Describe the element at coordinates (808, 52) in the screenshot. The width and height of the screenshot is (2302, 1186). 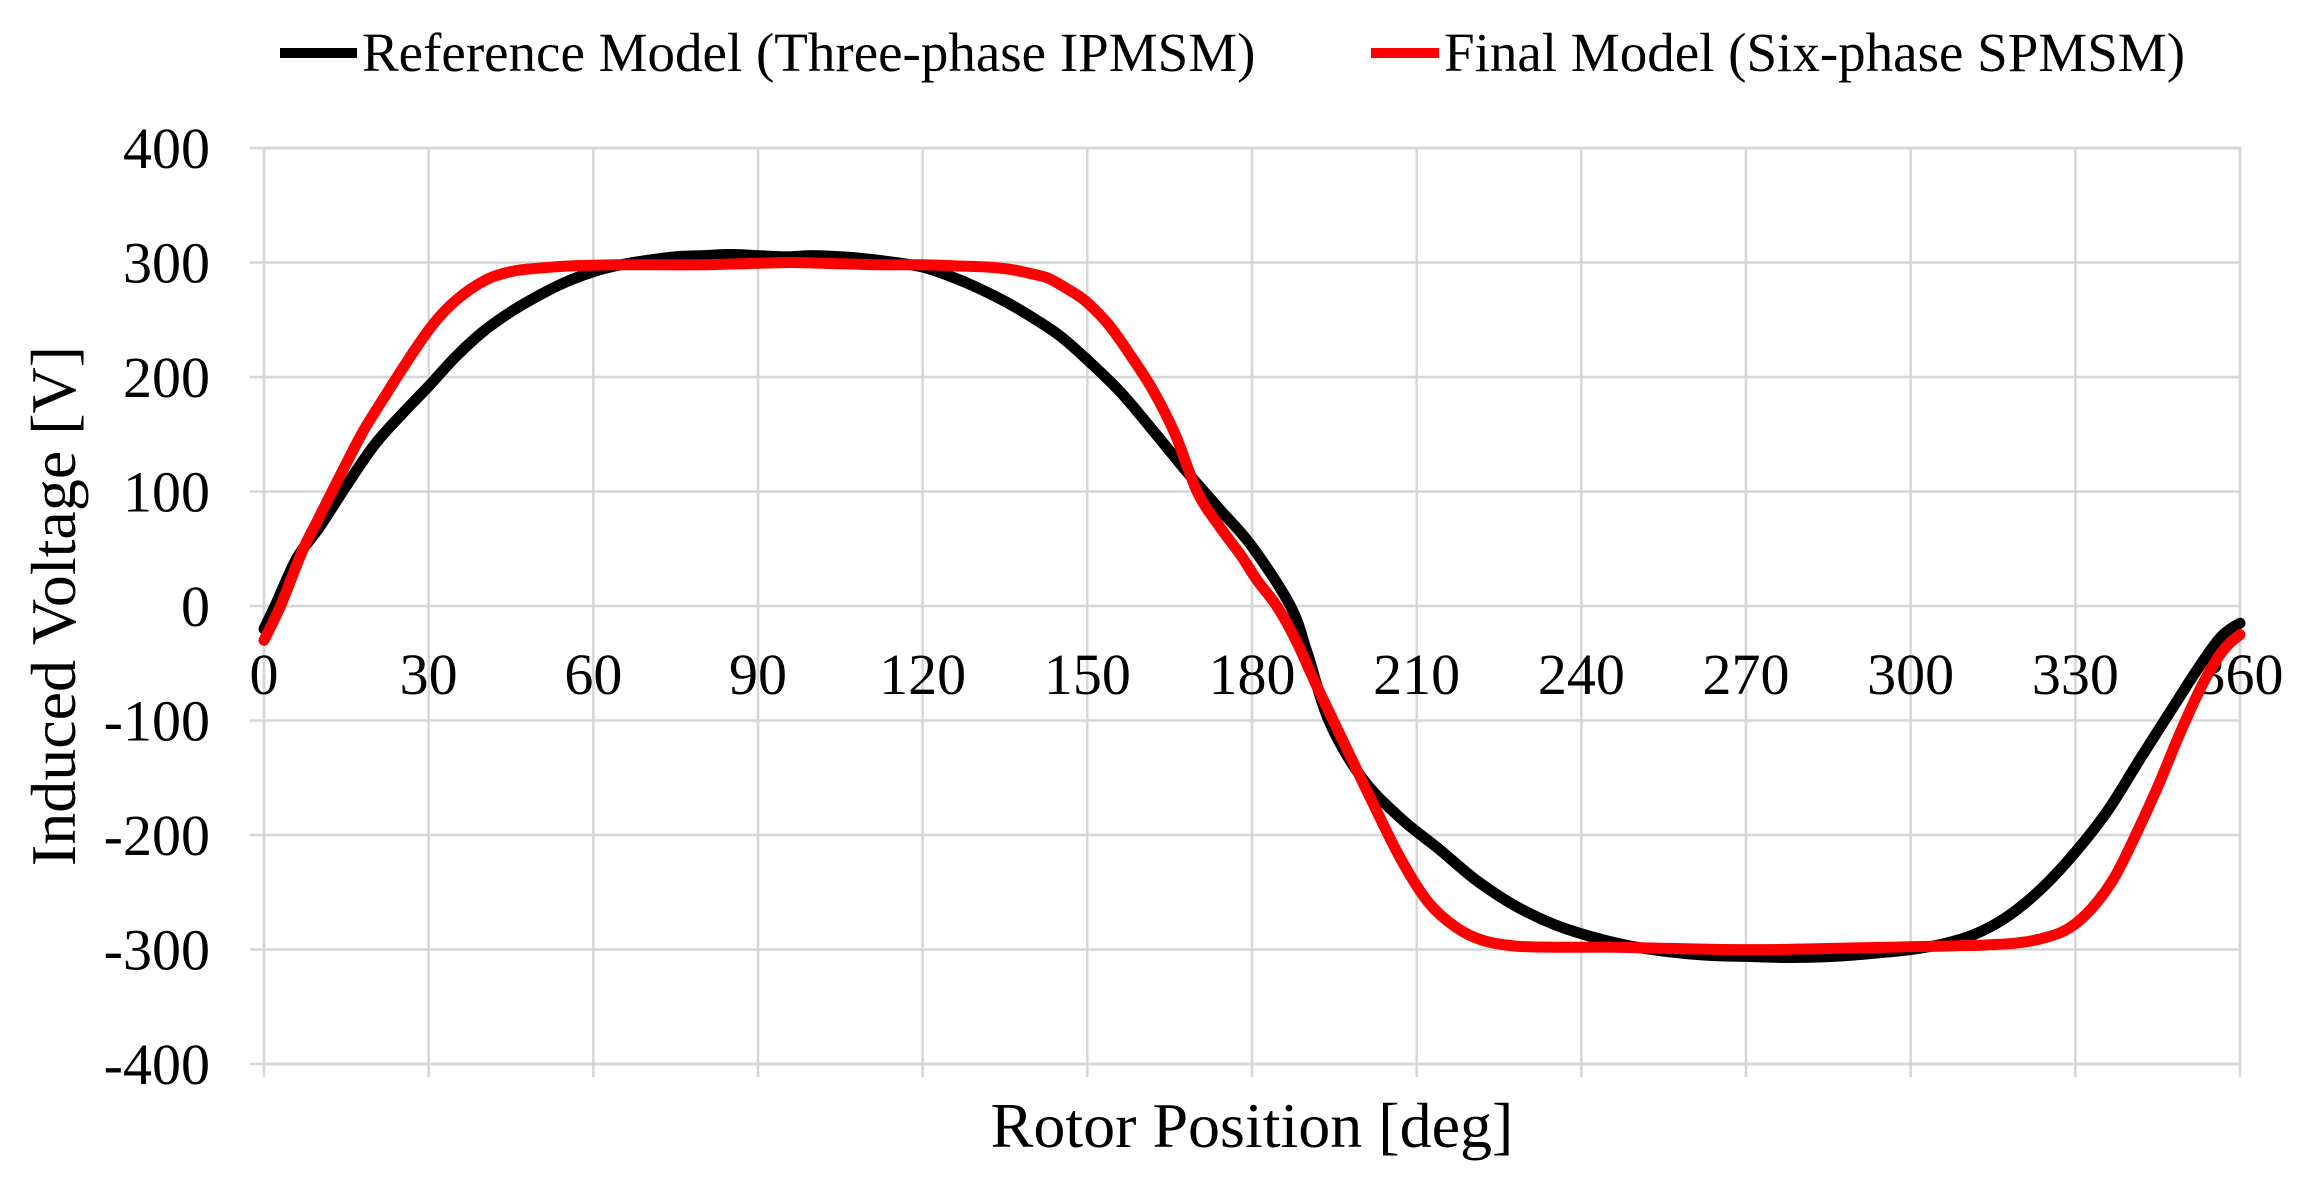
I see `legend-label: Reference Model (Three-phase IPMSM)` at that location.